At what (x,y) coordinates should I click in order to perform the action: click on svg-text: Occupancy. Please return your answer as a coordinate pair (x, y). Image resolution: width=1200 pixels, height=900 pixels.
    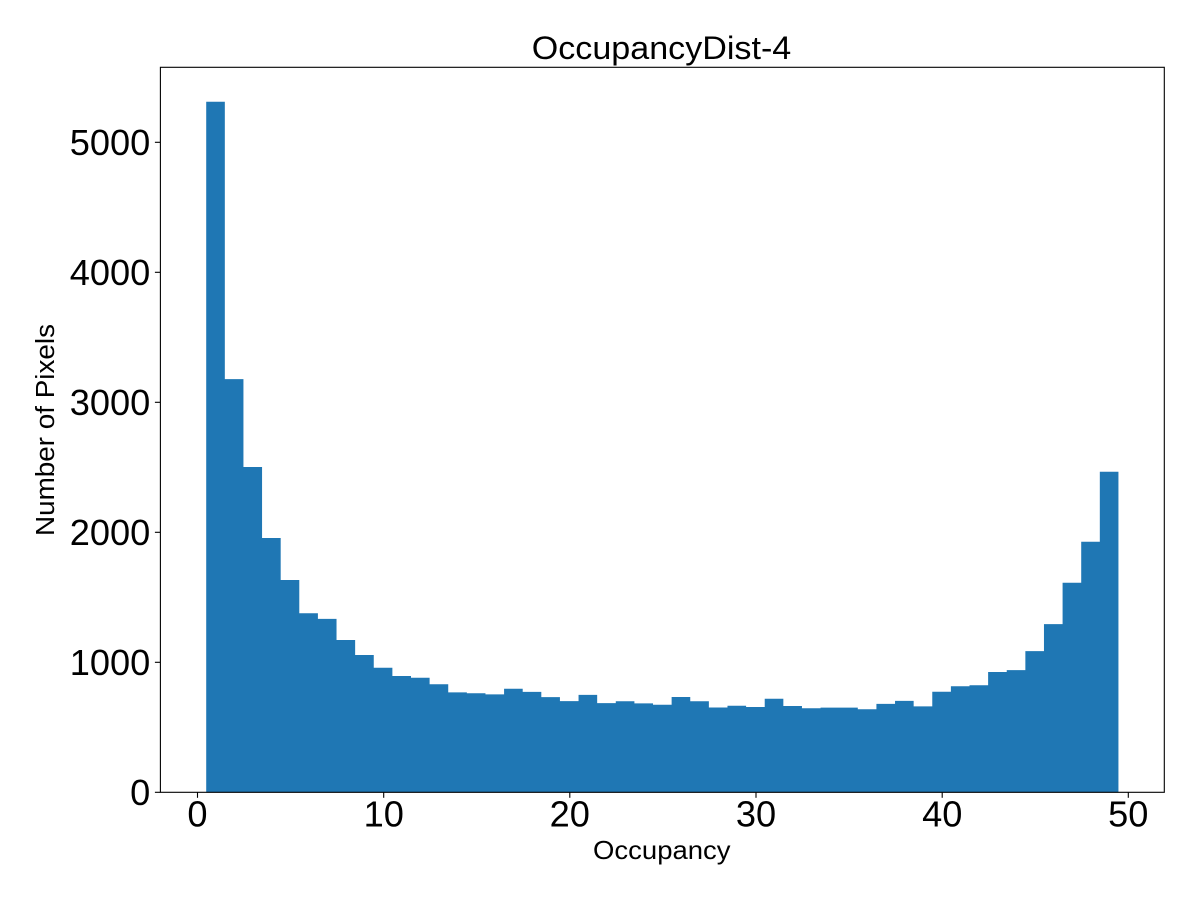
    Looking at the image, I should click on (662, 851).